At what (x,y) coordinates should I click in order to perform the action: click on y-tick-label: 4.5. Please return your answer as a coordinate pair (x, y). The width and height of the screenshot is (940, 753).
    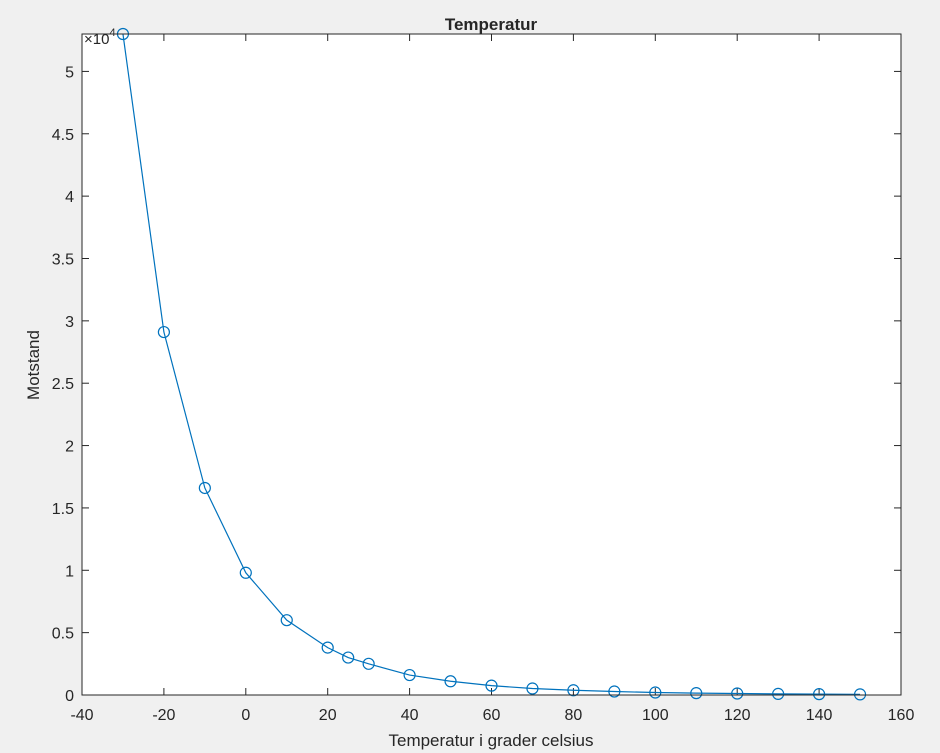
    Looking at the image, I should click on (63, 135).